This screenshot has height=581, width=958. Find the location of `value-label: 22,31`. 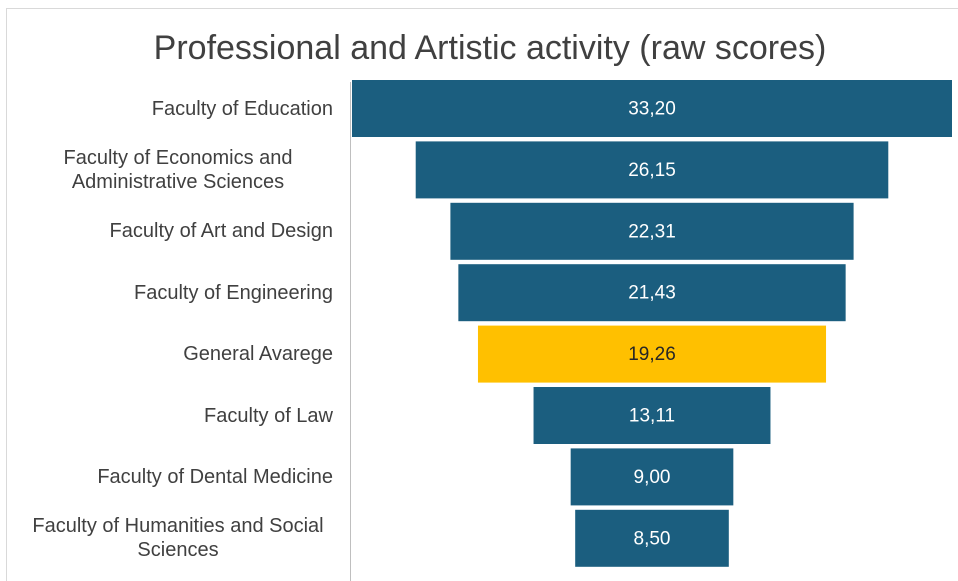

value-label: 22,31 is located at coordinates (652, 231).